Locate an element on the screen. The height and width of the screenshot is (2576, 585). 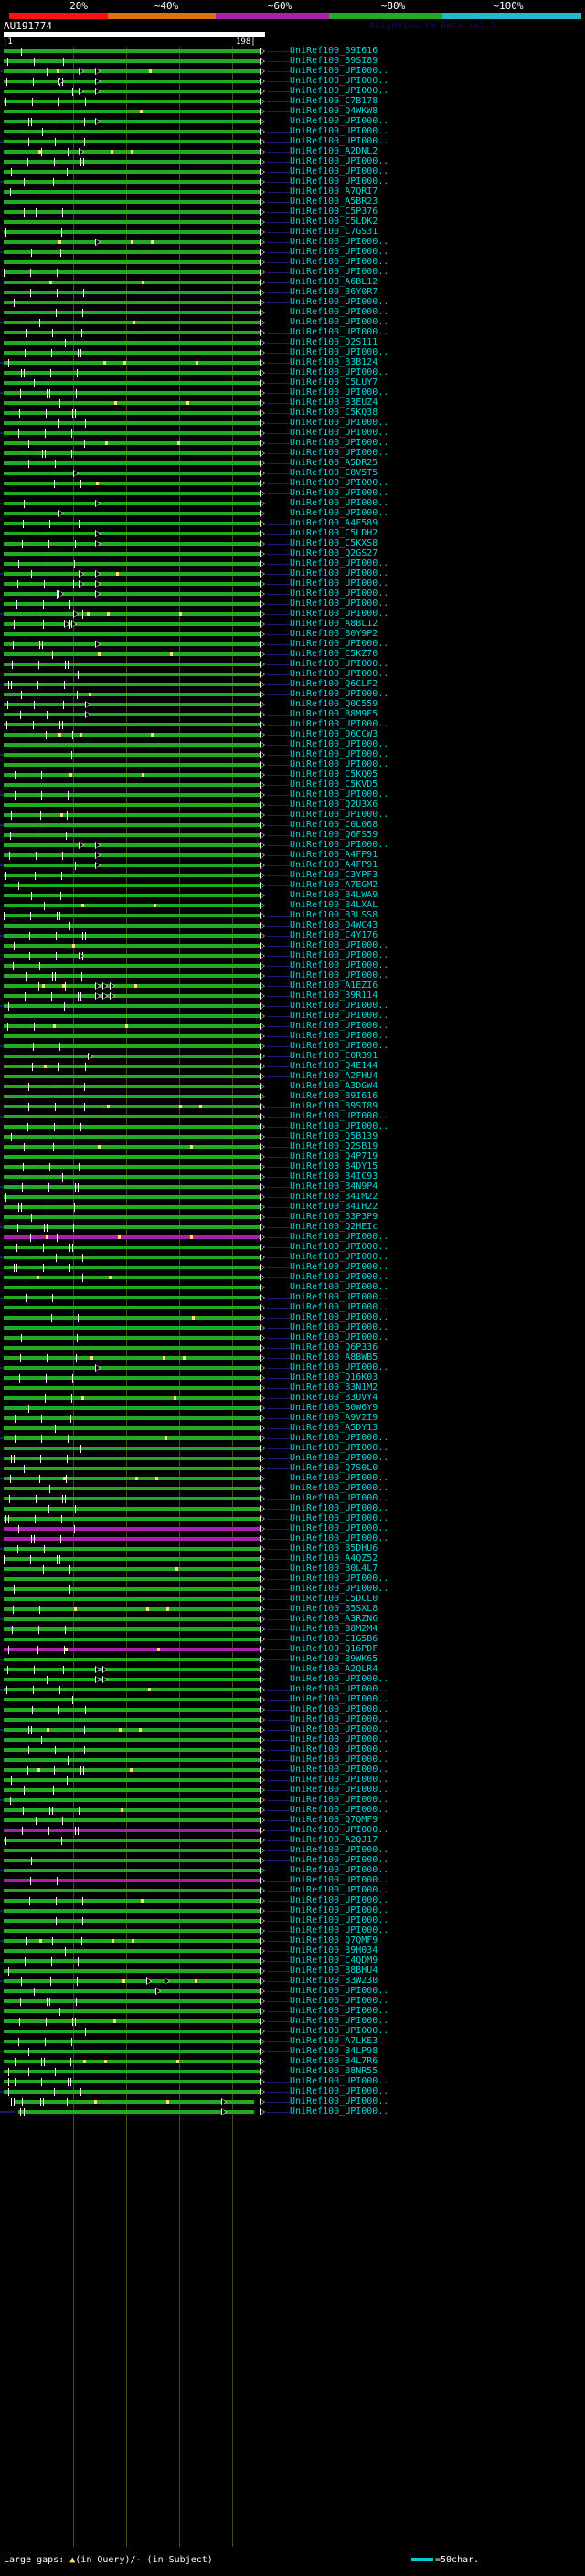
hit-accession-link: UniRef100_C5LDK2 is located at coordinates (334, 222).